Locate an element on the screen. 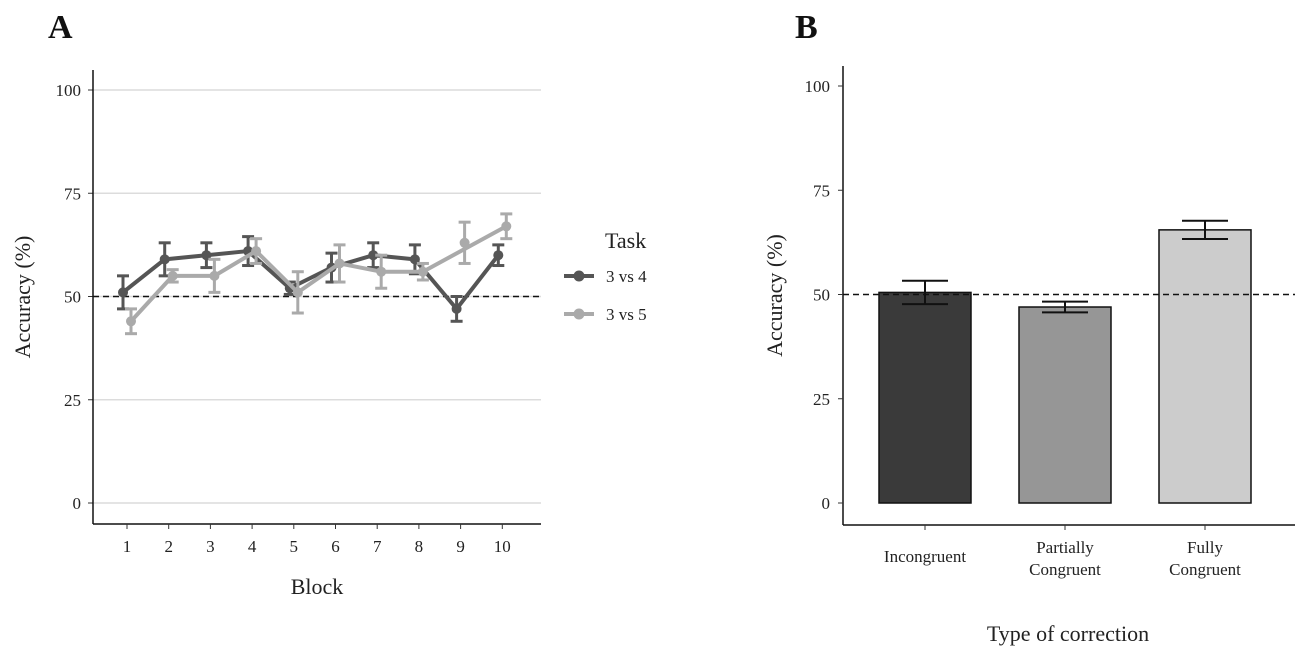 This screenshot has width=1295, height=650. x-axis-title-a: Block is located at coordinates (317, 586).